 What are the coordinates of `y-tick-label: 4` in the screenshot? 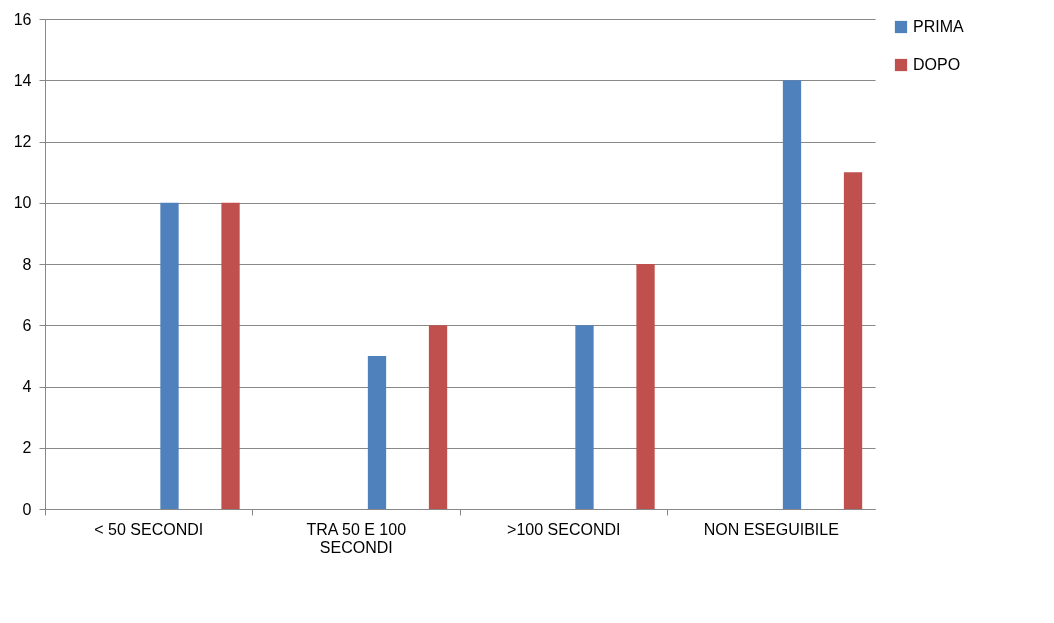 It's located at (27, 386).